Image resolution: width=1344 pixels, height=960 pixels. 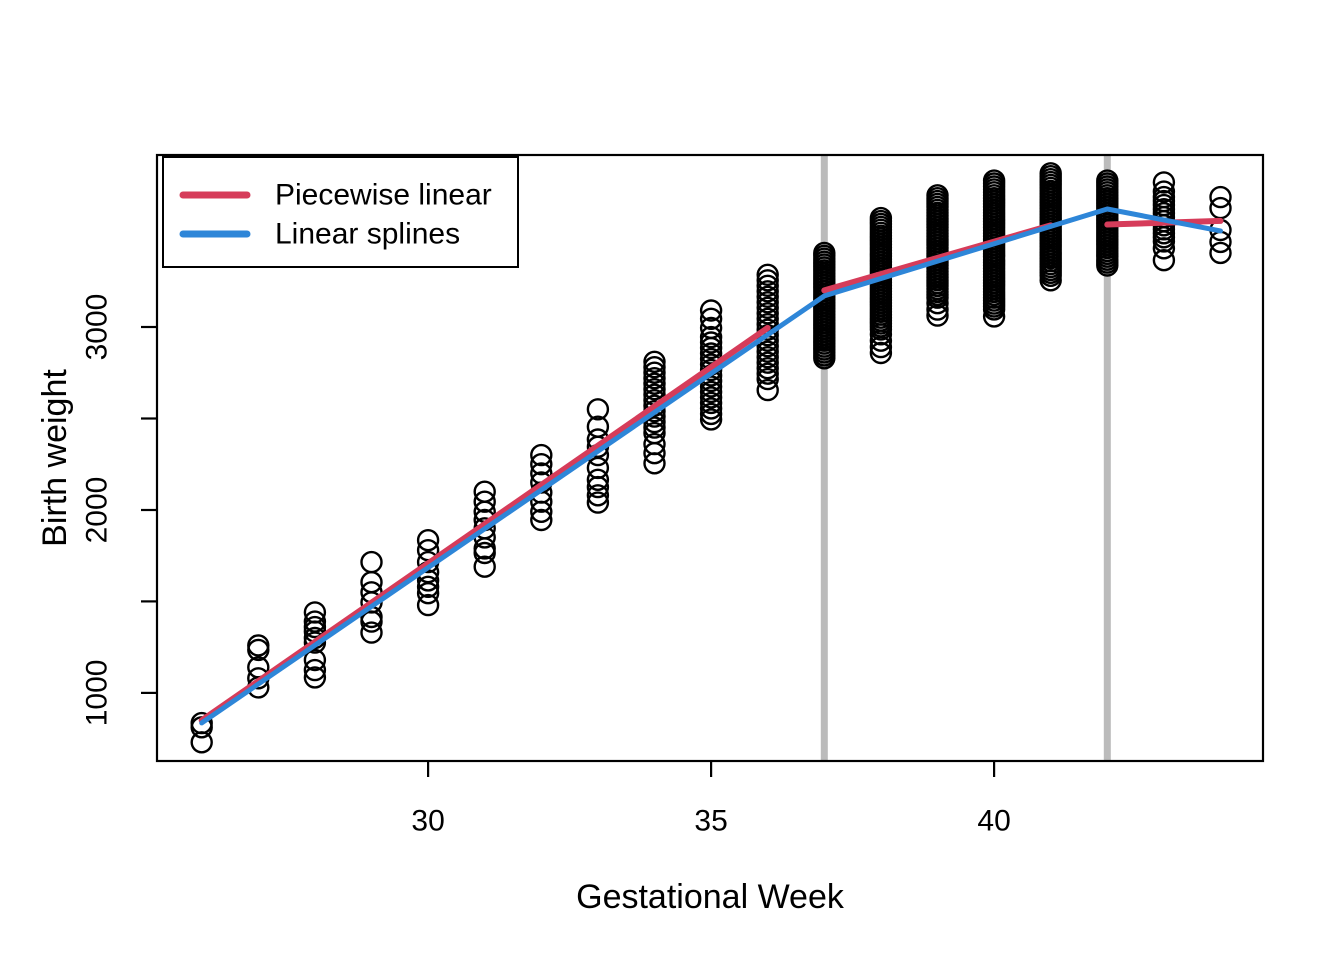 What do you see at coordinates (710, 897) in the screenshot?
I see `x-axis-title: Gestational Week` at bounding box center [710, 897].